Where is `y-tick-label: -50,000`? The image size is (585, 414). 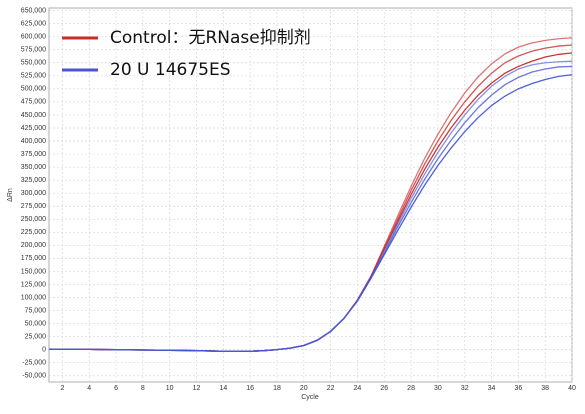 y-tick-label: -50,000 is located at coordinates (34, 376).